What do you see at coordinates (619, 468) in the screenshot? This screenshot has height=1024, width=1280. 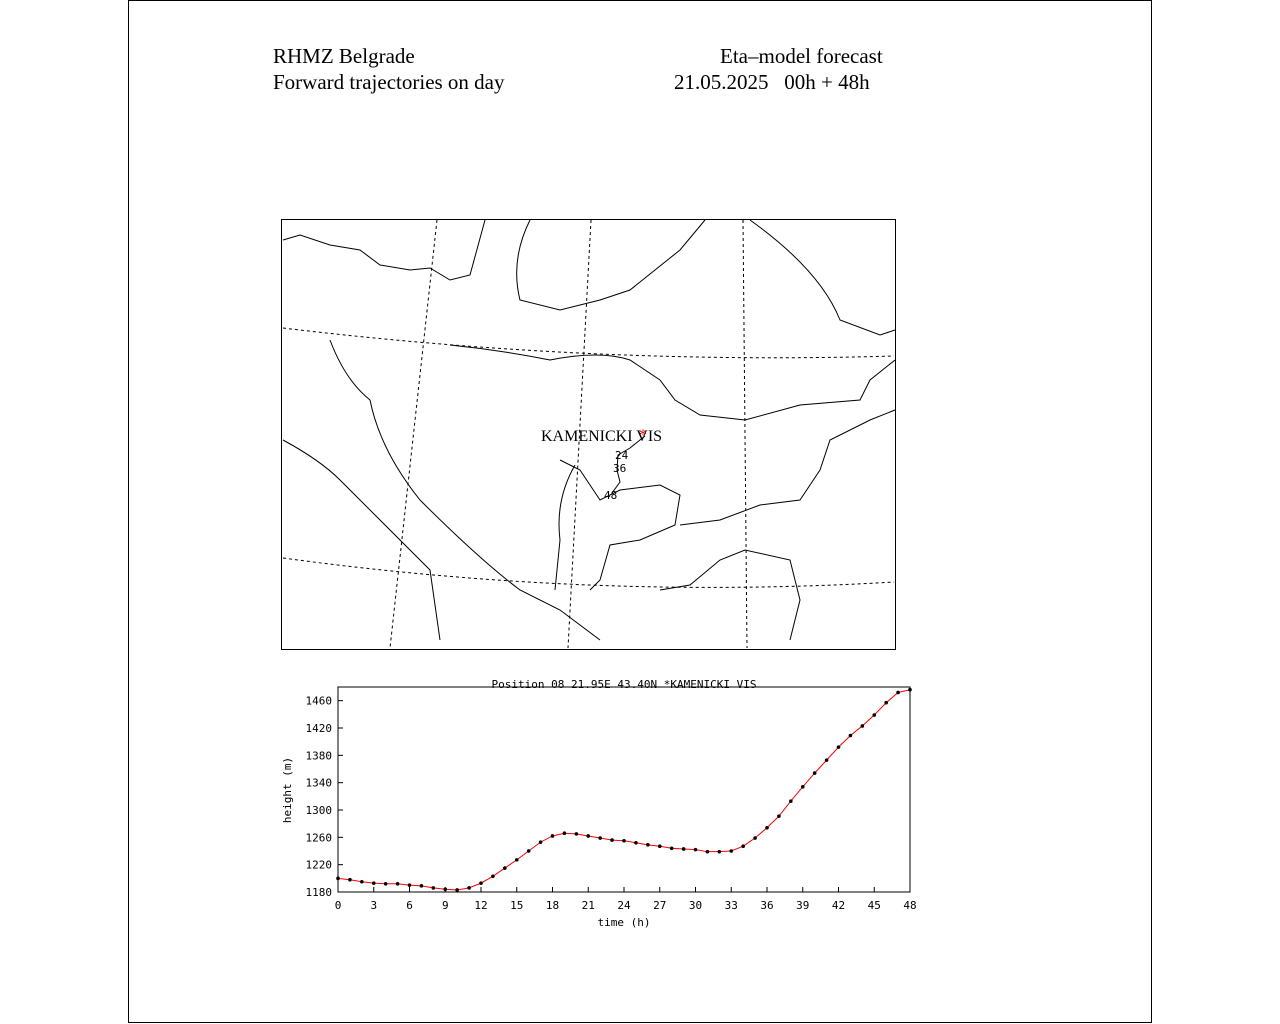 I see `hour-label: 36` at bounding box center [619, 468].